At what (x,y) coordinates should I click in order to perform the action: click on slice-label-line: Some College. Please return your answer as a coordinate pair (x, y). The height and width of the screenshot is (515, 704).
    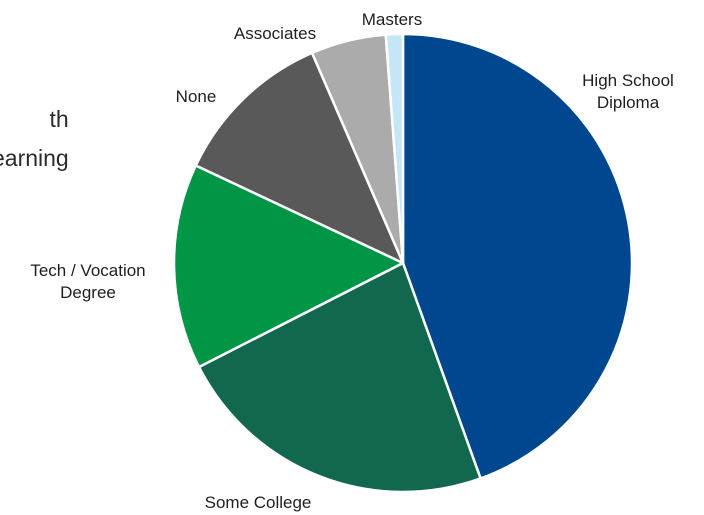
    Looking at the image, I should click on (258, 502).